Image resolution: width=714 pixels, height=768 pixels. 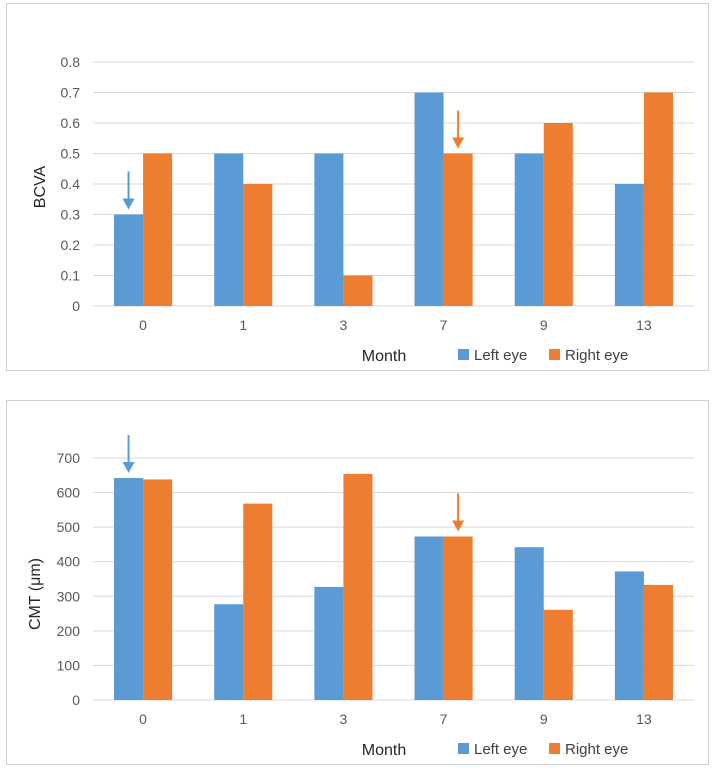 I want to click on y-tick-label: 0.4, so click(x=71, y=184).